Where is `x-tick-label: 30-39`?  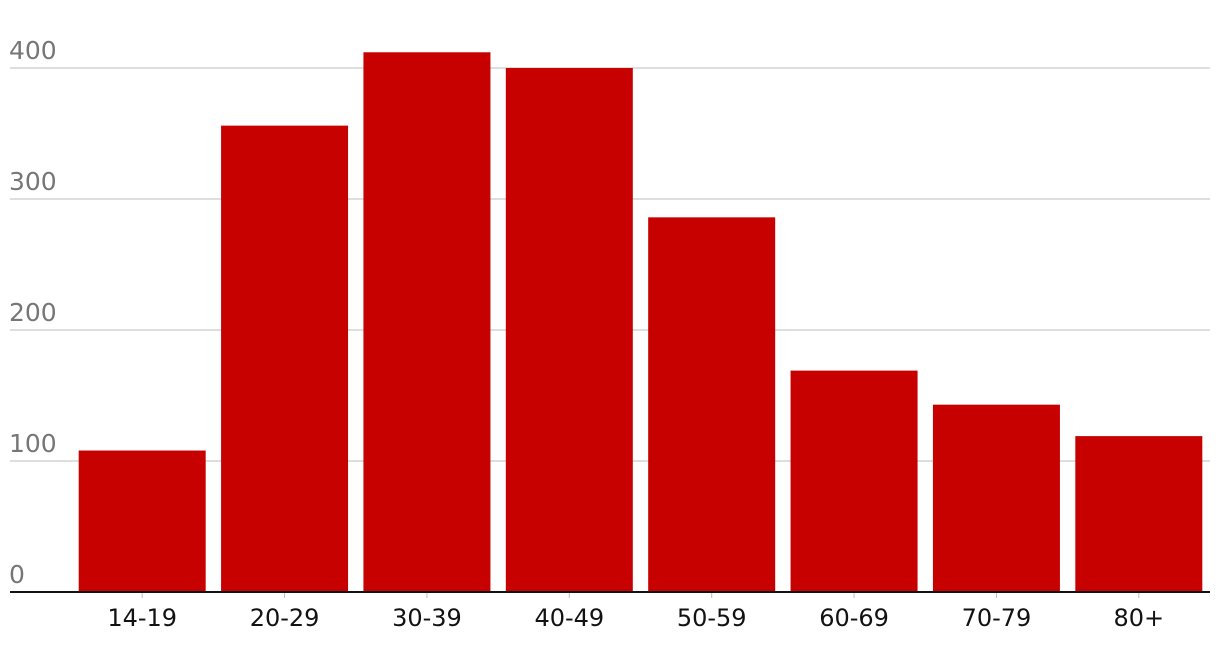
x-tick-label: 30-39 is located at coordinates (427, 618).